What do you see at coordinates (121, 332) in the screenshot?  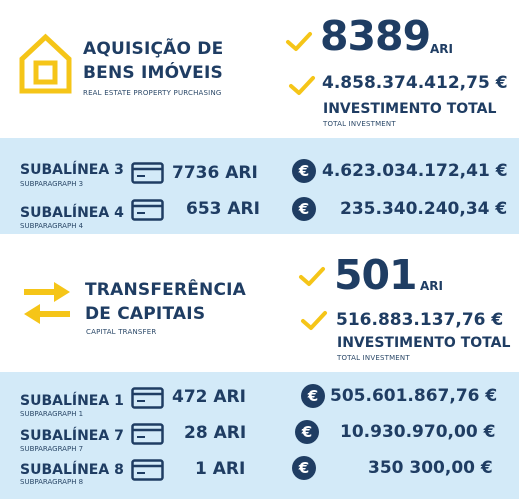 I see `section2-subtitle: CAPITAL TRANSFER` at bounding box center [121, 332].